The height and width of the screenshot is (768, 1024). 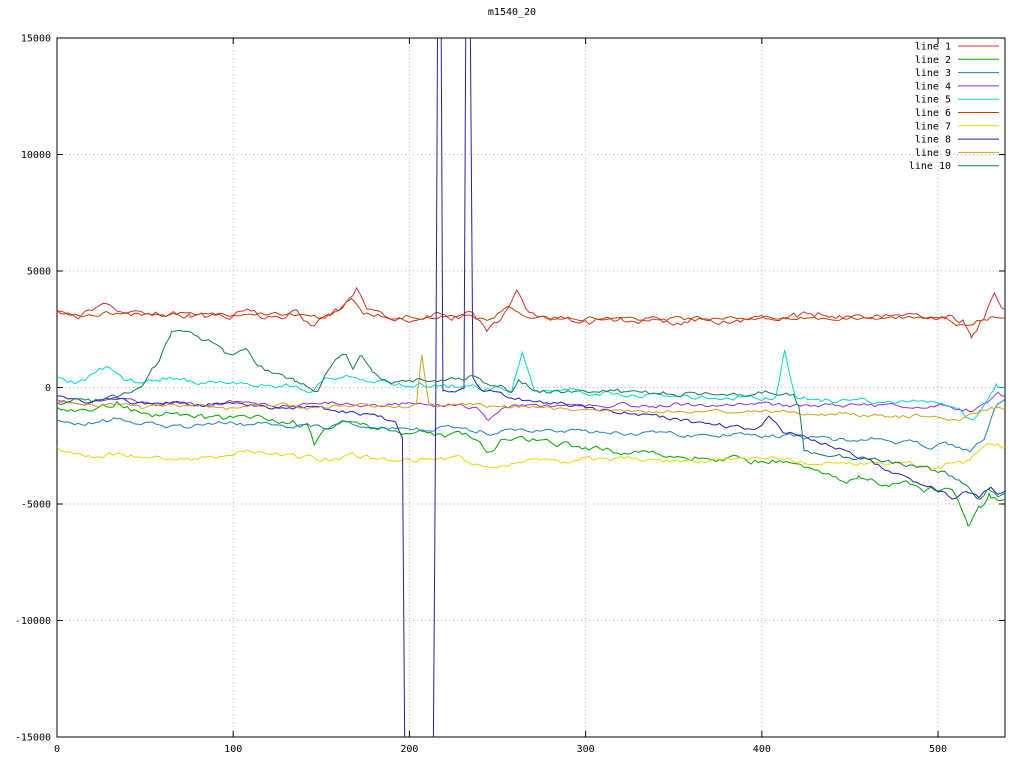 What do you see at coordinates (48, 388) in the screenshot?
I see `y-axis-tick-label: 0` at bounding box center [48, 388].